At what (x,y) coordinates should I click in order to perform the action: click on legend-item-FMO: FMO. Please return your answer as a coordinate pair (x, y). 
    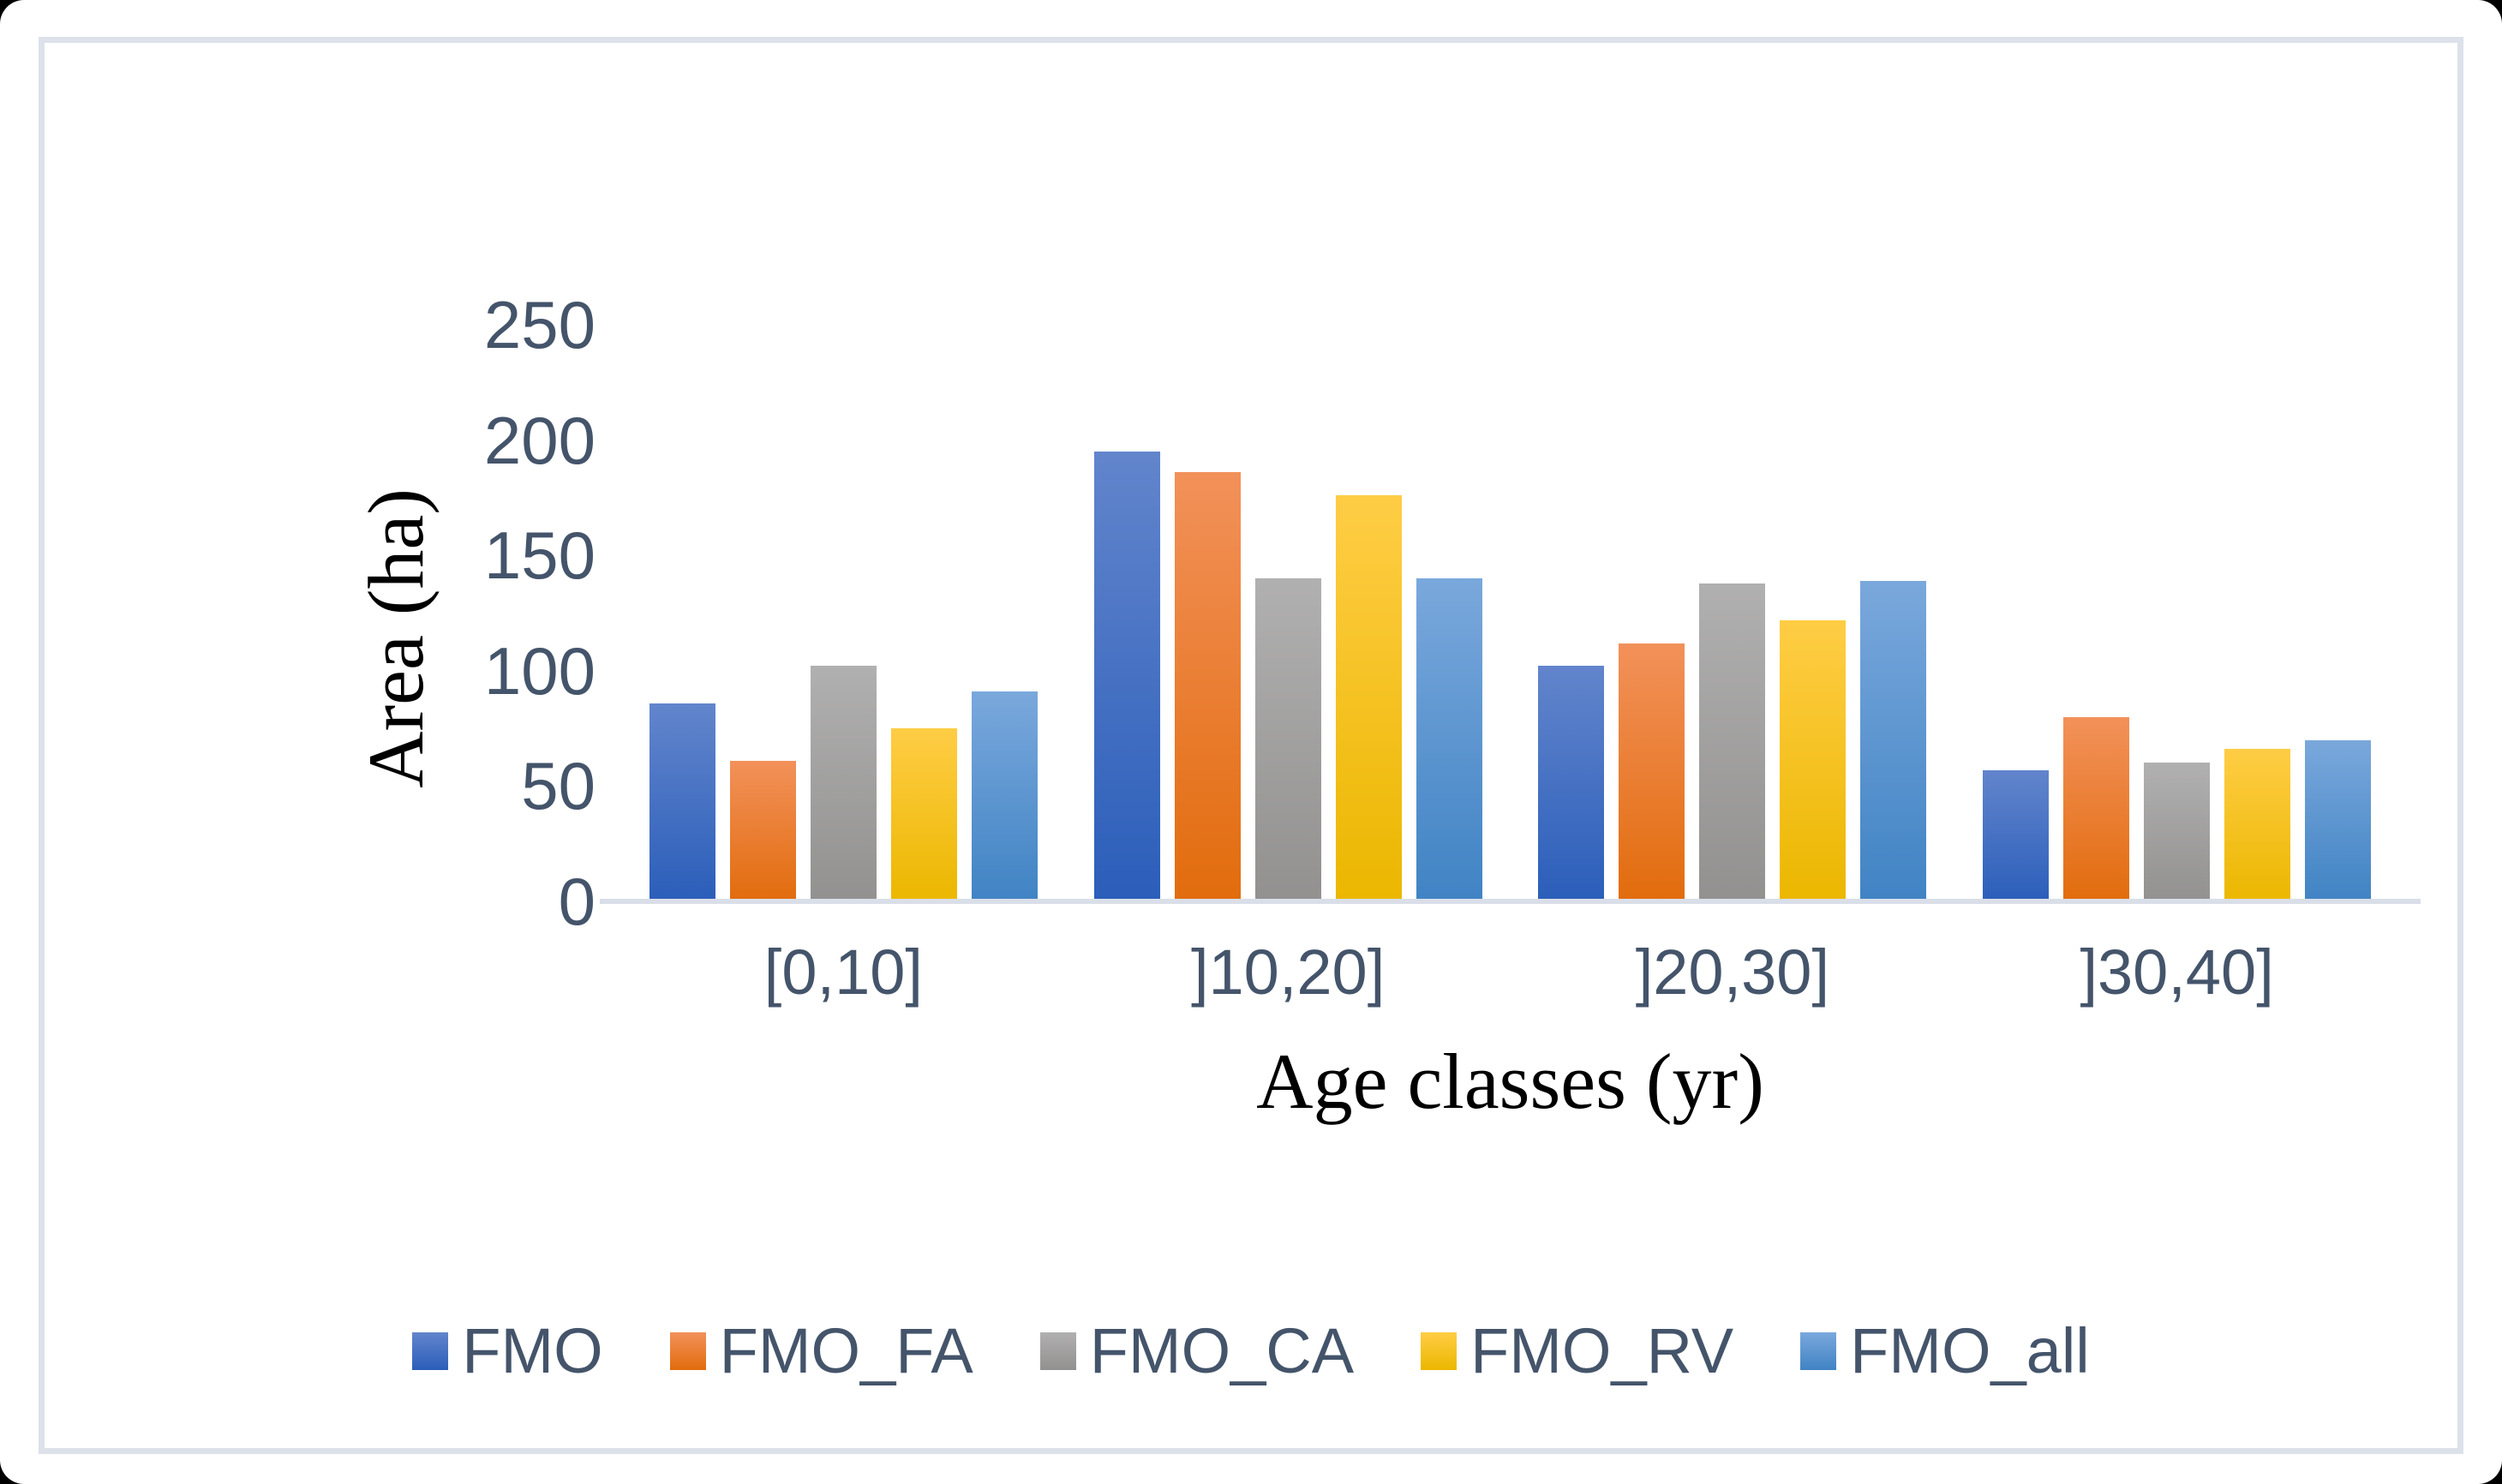
    Looking at the image, I should click on (507, 1350).